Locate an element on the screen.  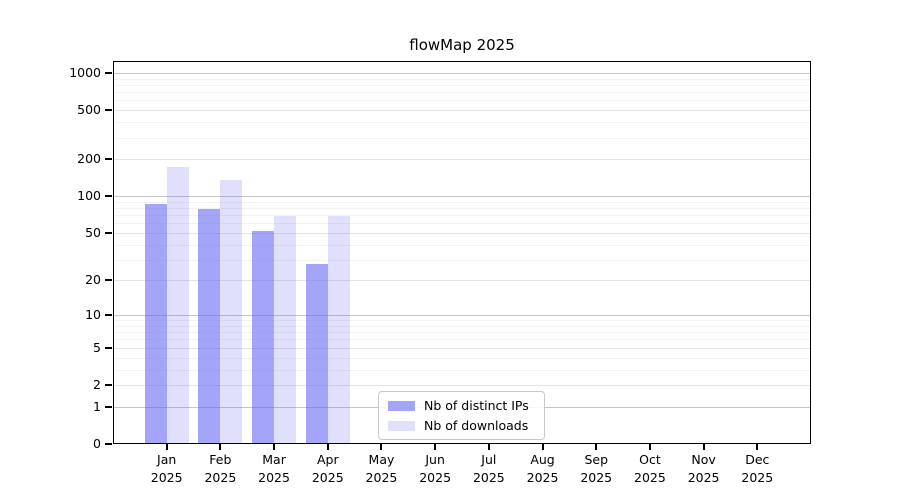
legend-item: Nb of downloads is located at coordinates (461, 425).